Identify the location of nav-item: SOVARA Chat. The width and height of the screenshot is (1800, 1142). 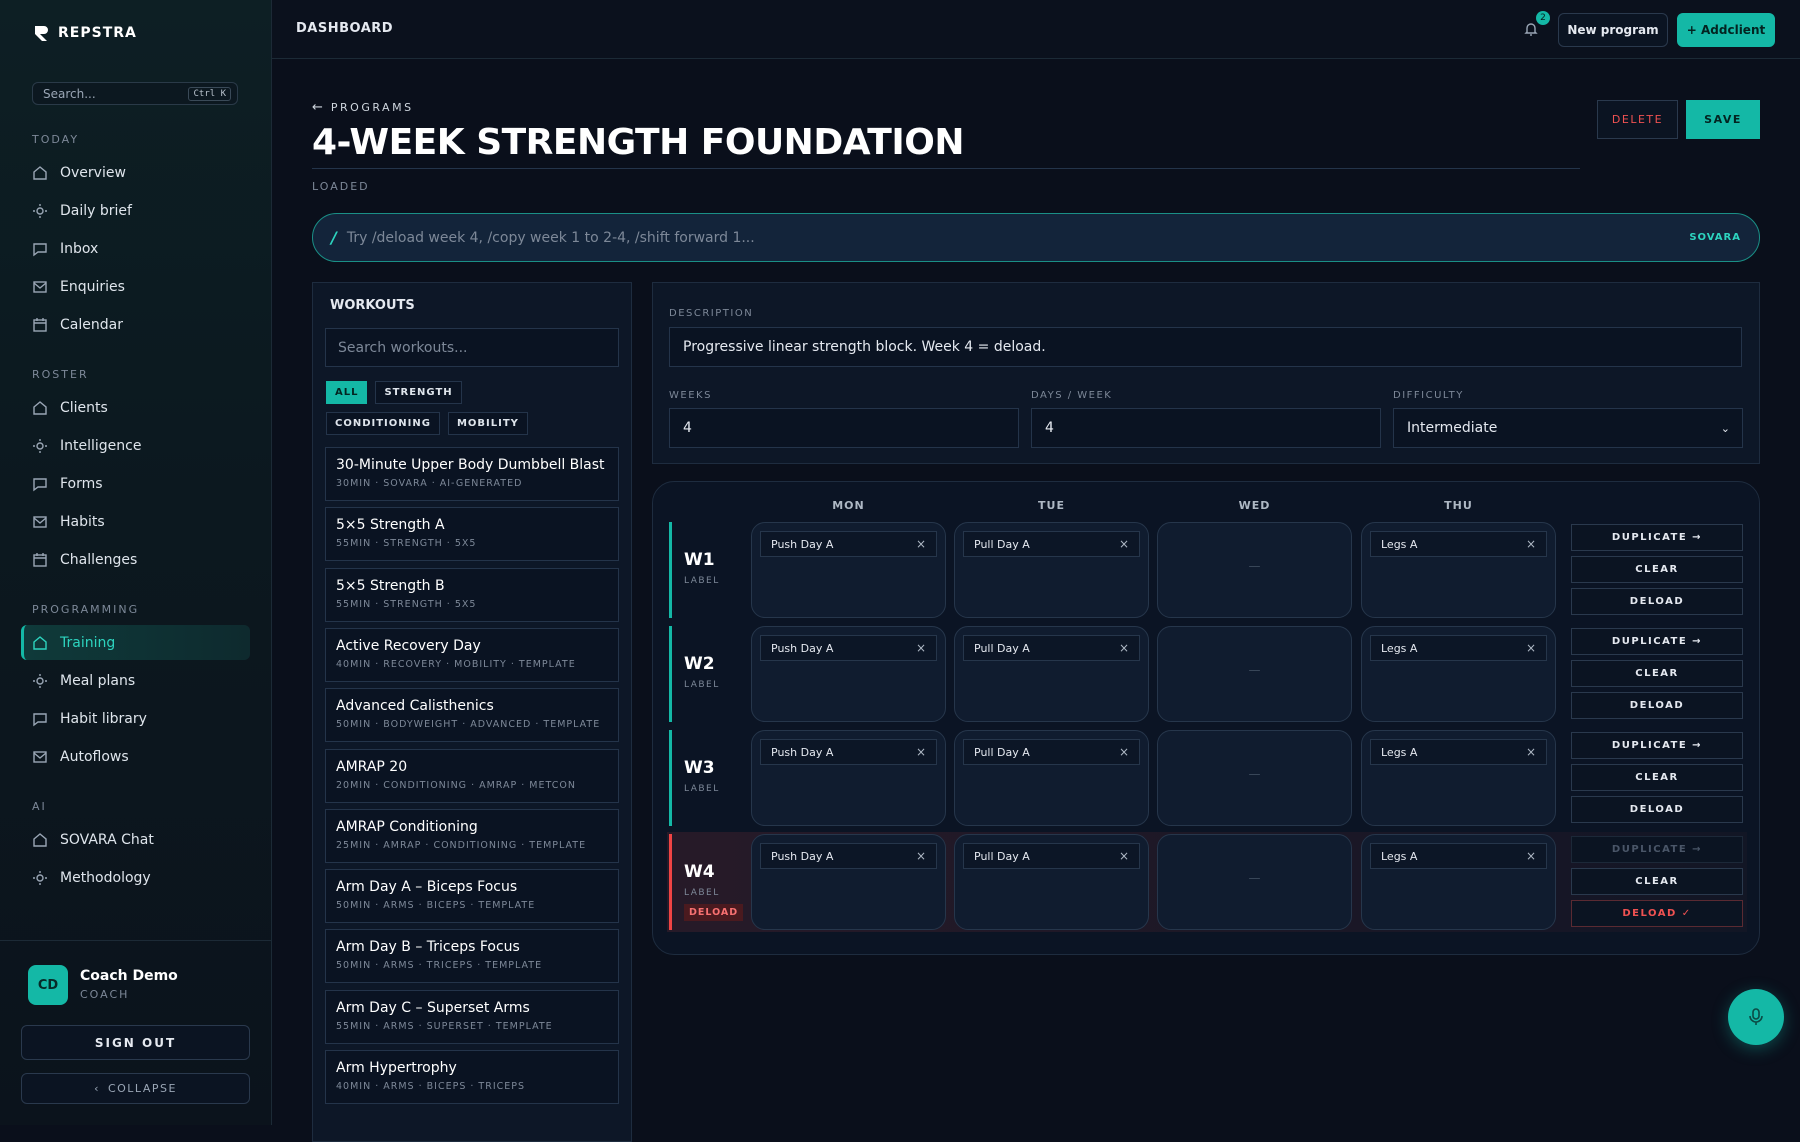
(137, 840).